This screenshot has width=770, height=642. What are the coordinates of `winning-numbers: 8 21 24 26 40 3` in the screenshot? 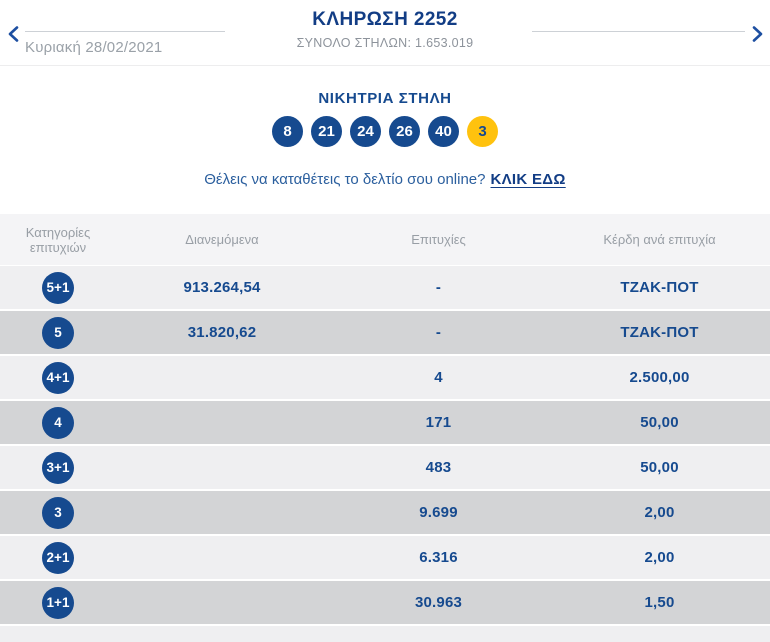 It's located at (385, 131).